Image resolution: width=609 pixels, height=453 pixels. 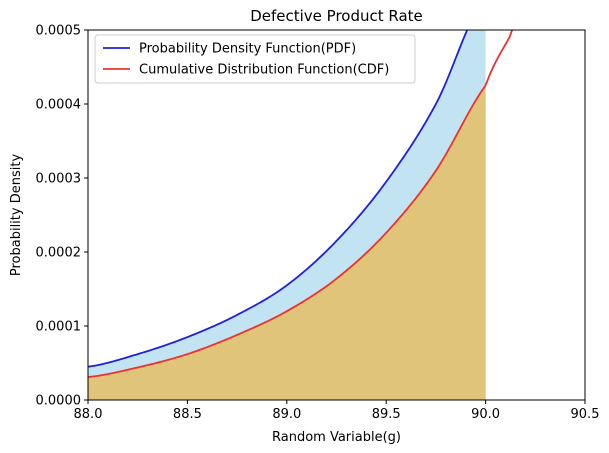 What do you see at coordinates (386, 414) in the screenshot?
I see `x-tick-label: 89.5` at bounding box center [386, 414].